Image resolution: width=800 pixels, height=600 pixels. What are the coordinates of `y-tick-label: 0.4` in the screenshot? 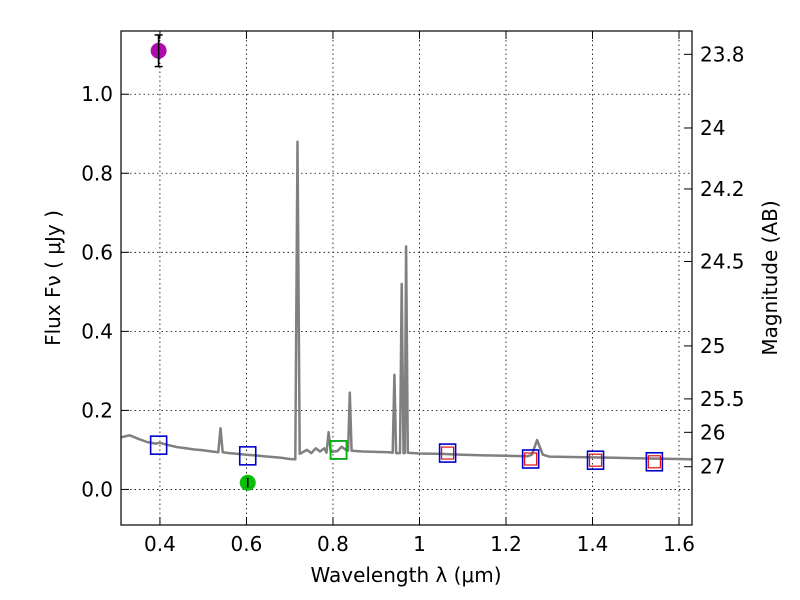 It's located at (97, 331).